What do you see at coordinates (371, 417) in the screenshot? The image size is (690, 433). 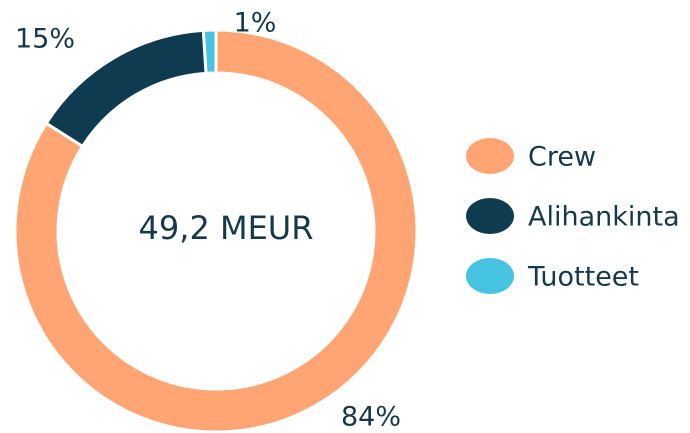 I see `slice-label: 84%` at bounding box center [371, 417].